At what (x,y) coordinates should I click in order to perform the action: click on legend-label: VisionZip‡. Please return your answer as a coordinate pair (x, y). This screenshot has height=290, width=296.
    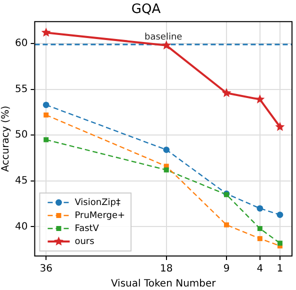
    Looking at the image, I should click on (97, 203).